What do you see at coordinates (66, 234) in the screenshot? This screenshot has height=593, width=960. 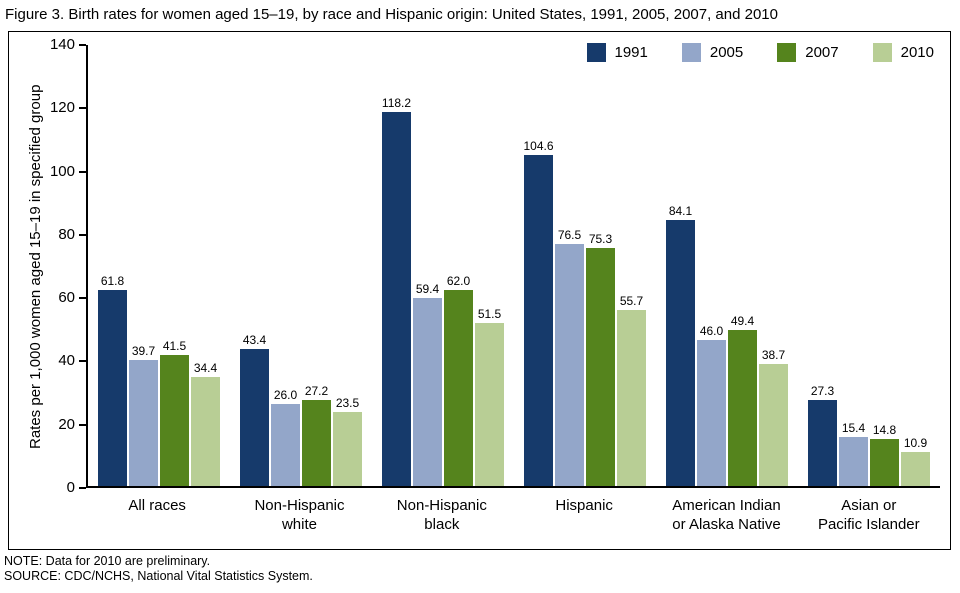 I see `y-tick-label: 80` at bounding box center [66, 234].